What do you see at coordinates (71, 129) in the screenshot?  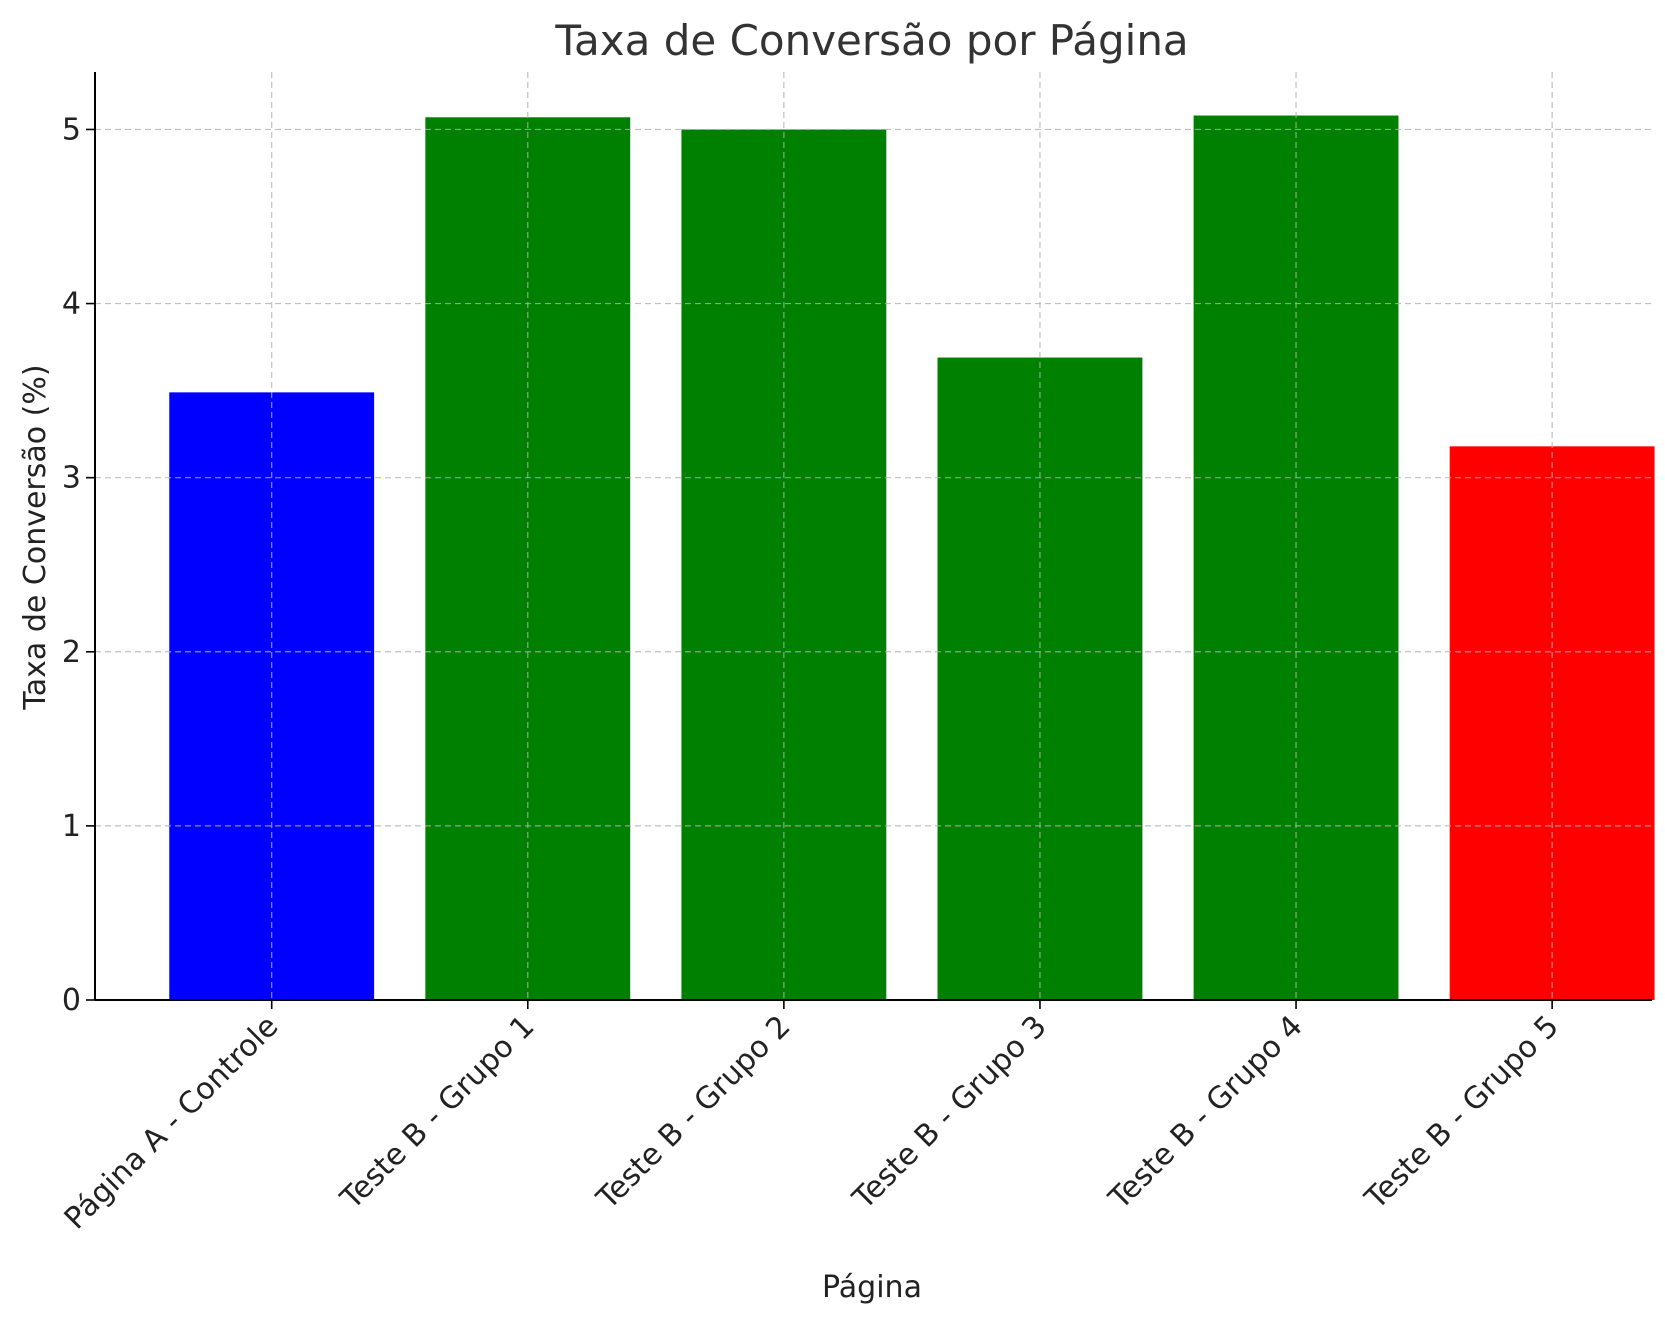 I see `y-tick-label: 5` at bounding box center [71, 129].